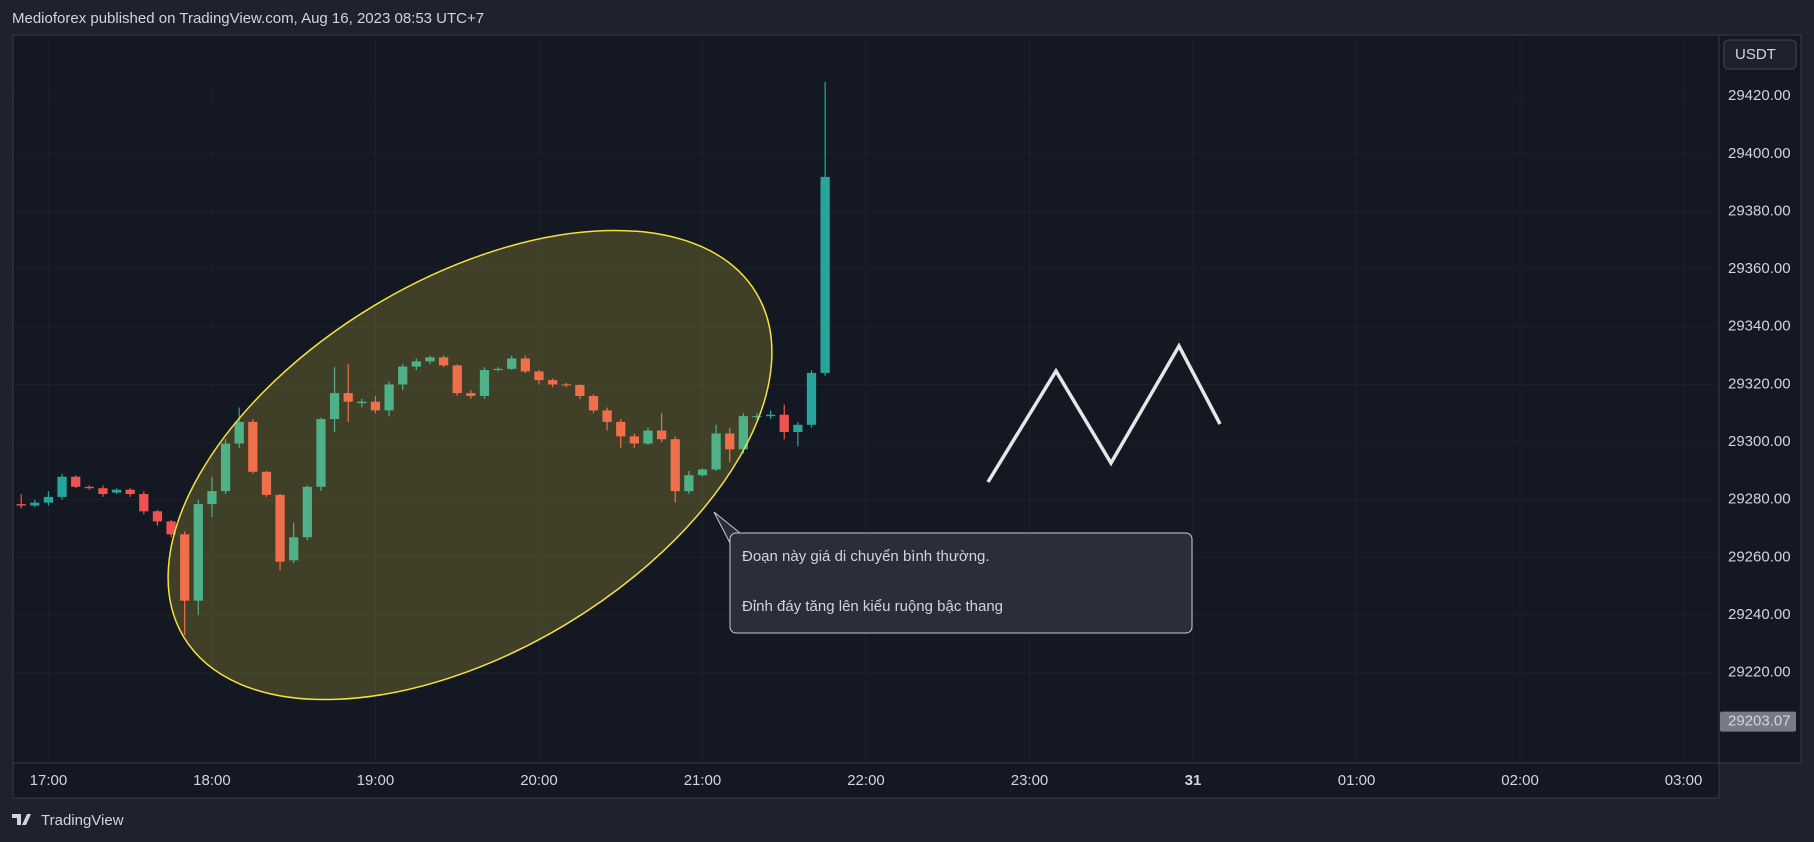 The image size is (1814, 842). Describe the element at coordinates (1759, 614) in the screenshot. I see `y-tick-label: 29240.00` at that location.